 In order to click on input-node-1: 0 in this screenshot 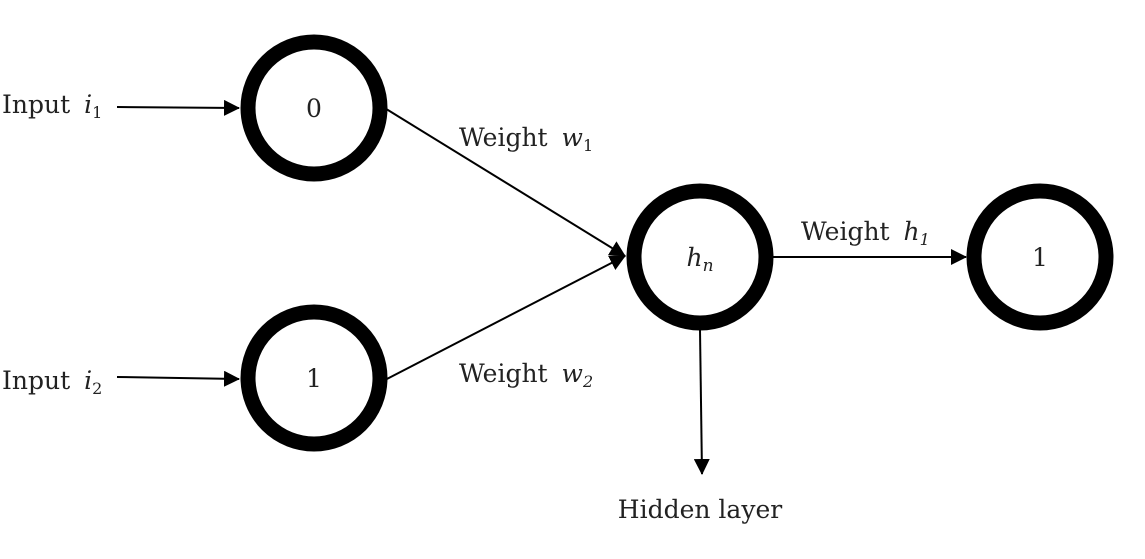, I will do `click(314, 108)`.